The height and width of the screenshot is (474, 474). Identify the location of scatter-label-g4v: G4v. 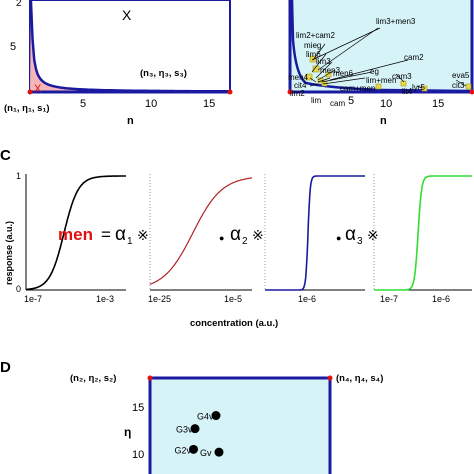
(205, 417).